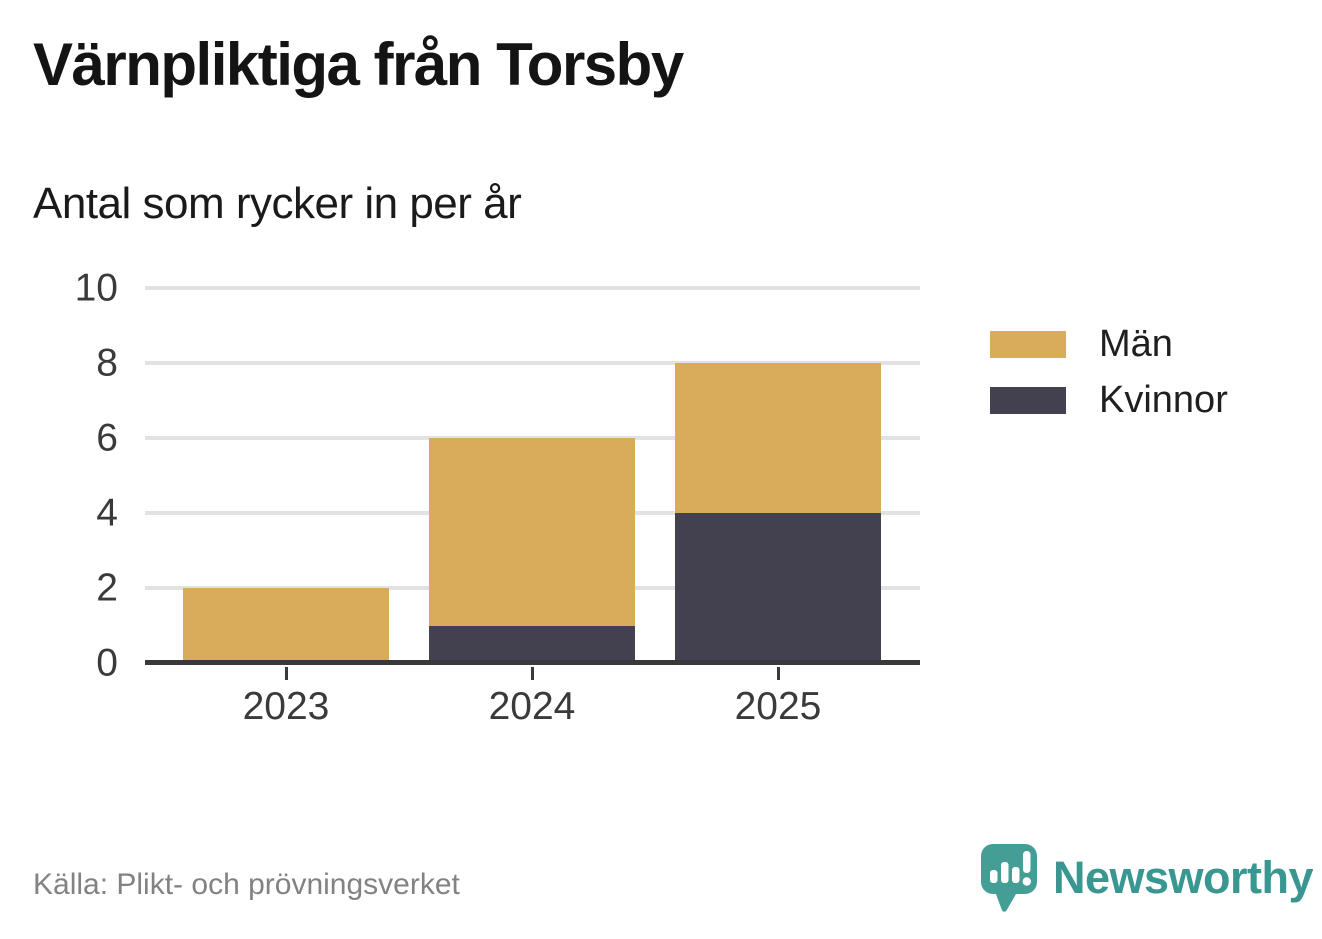  I want to click on x-axis: 2023 2024 2025, so click(532, 696).